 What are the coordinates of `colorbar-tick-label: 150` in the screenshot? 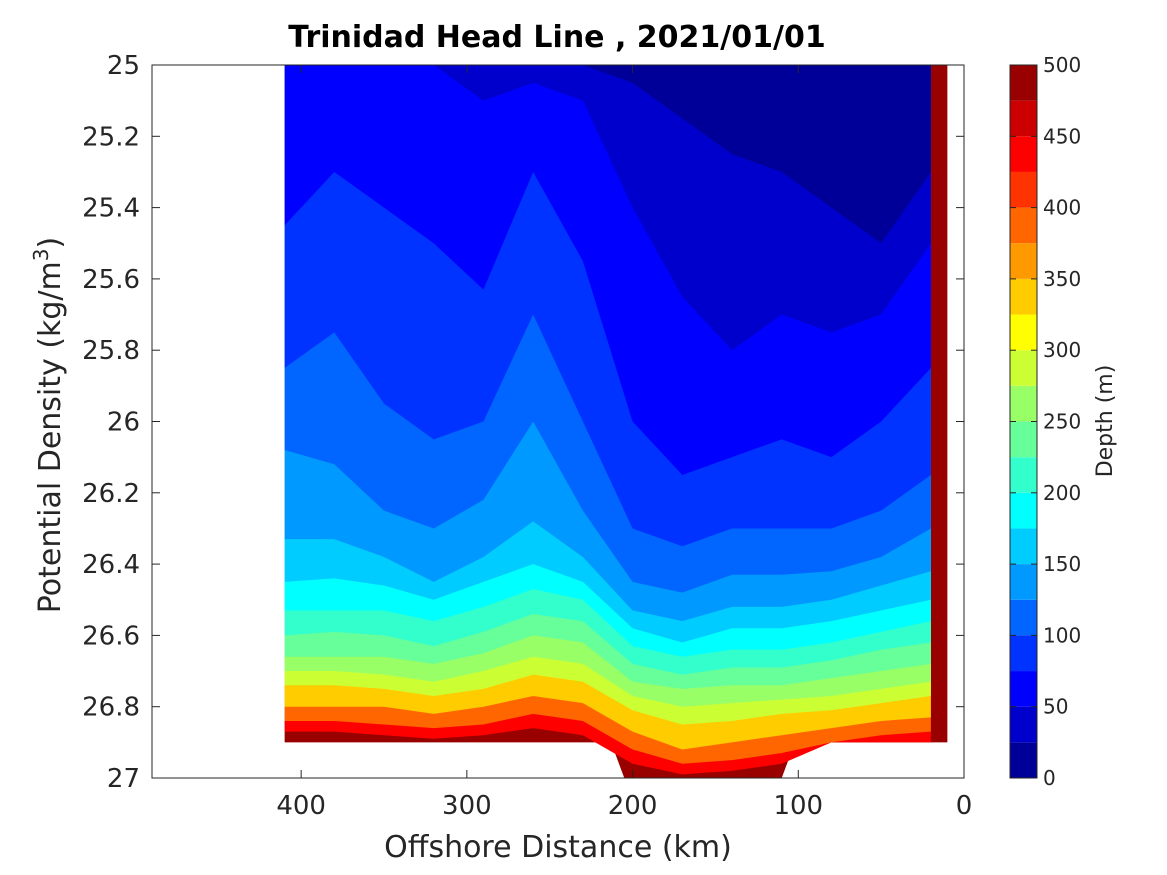 It's located at (1062, 564).